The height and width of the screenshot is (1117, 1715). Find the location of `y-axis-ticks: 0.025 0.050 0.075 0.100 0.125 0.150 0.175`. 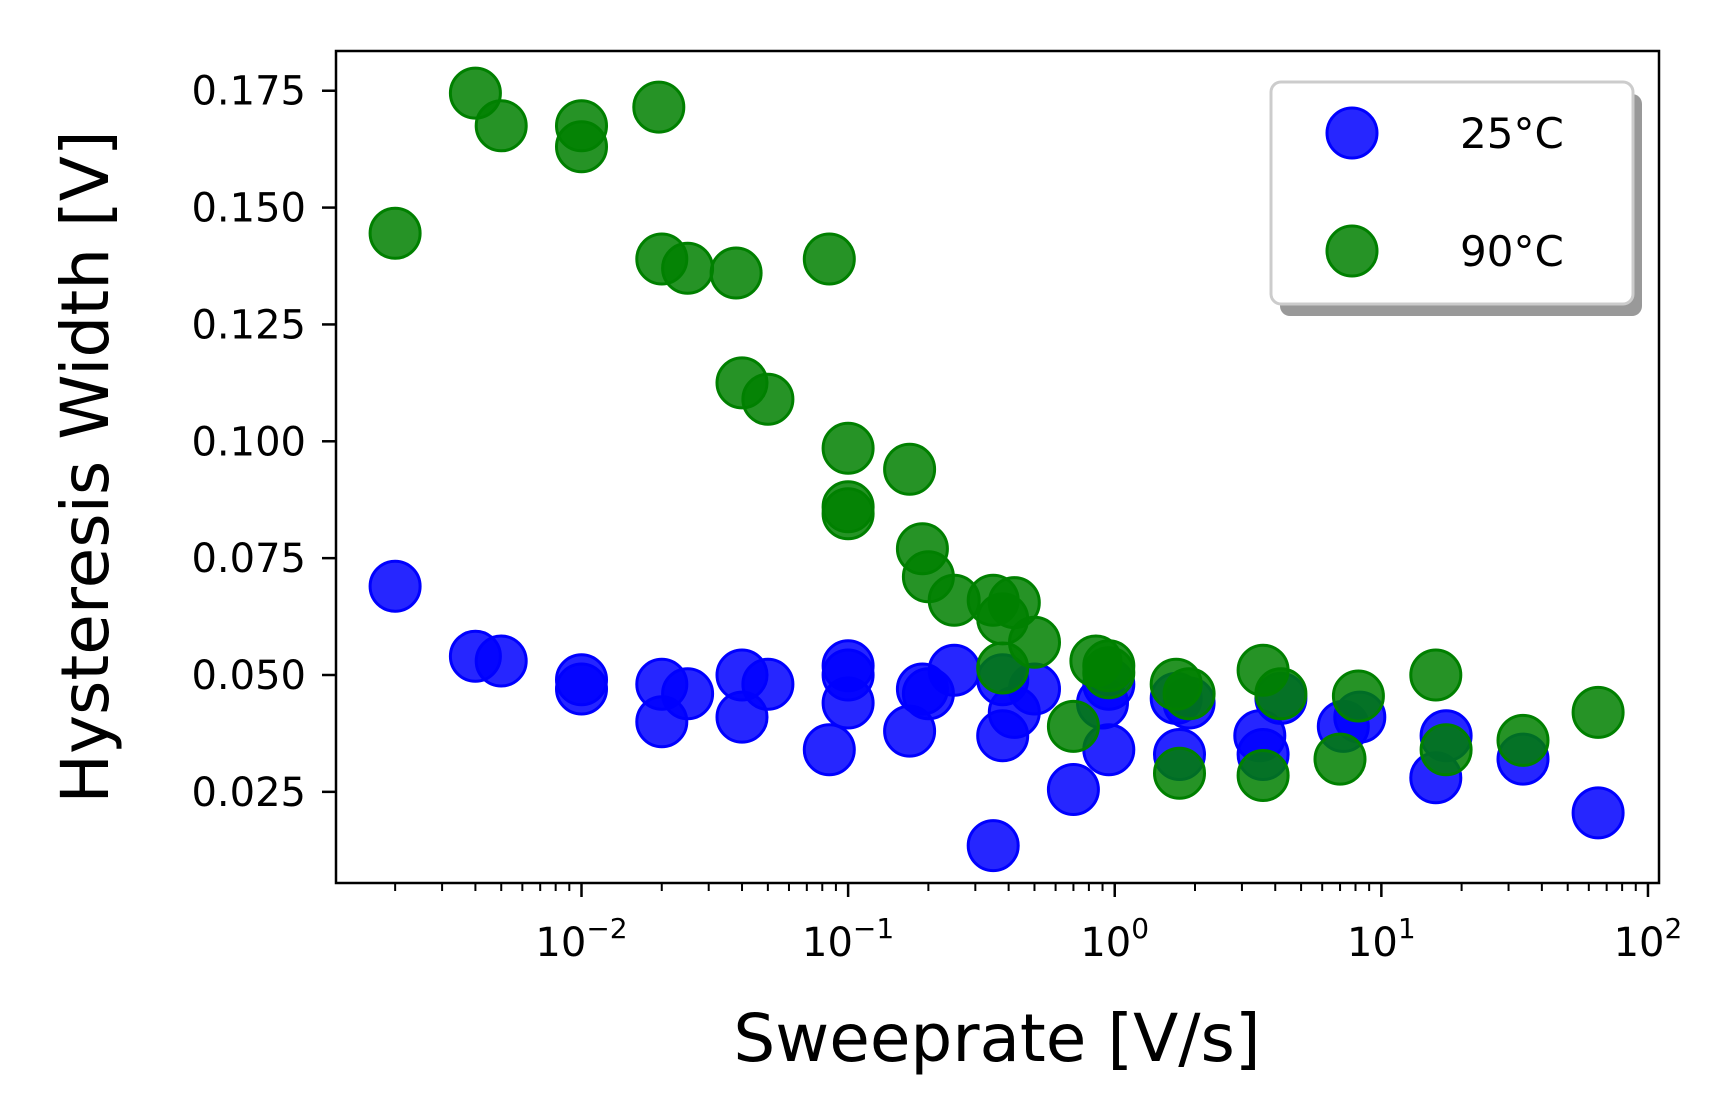

y-axis-ticks: 0.025 0.050 0.075 0.100 0.125 0.150 0.175 is located at coordinates (263, 442).